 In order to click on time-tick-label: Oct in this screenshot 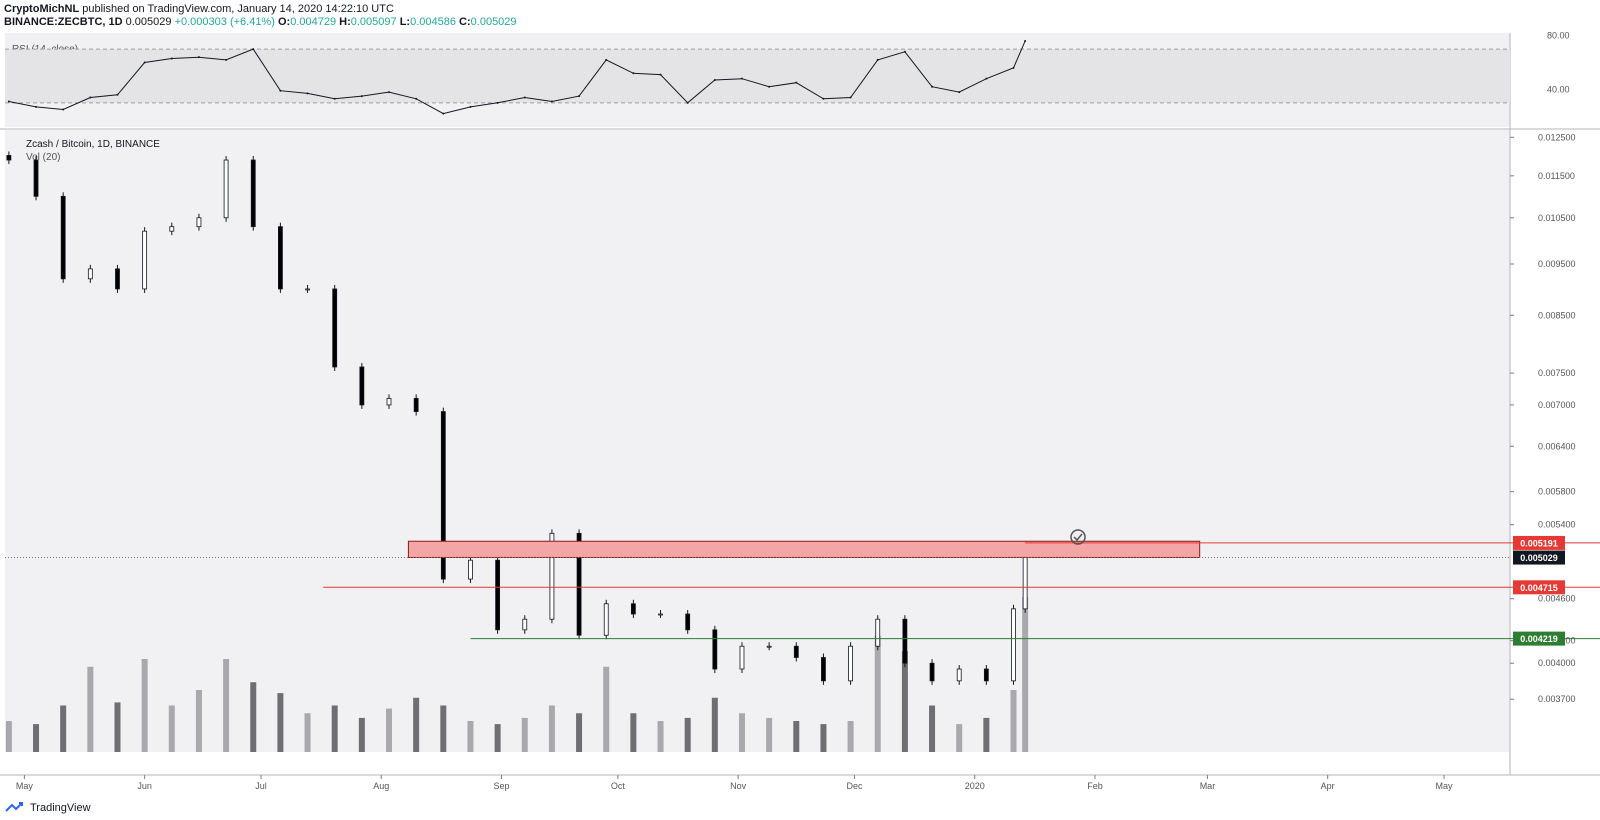, I will do `click(618, 786)`.